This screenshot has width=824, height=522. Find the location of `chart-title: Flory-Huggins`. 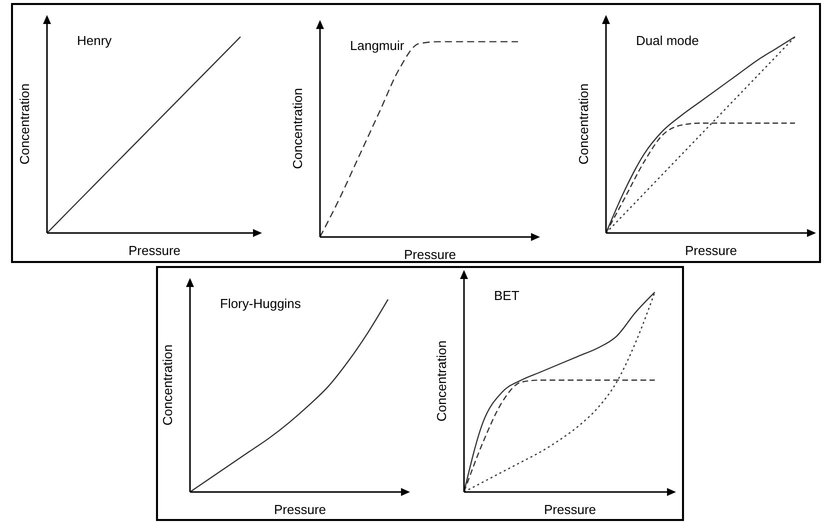

chart-title: Flory-Huggins is located at coordinates (261, 303).